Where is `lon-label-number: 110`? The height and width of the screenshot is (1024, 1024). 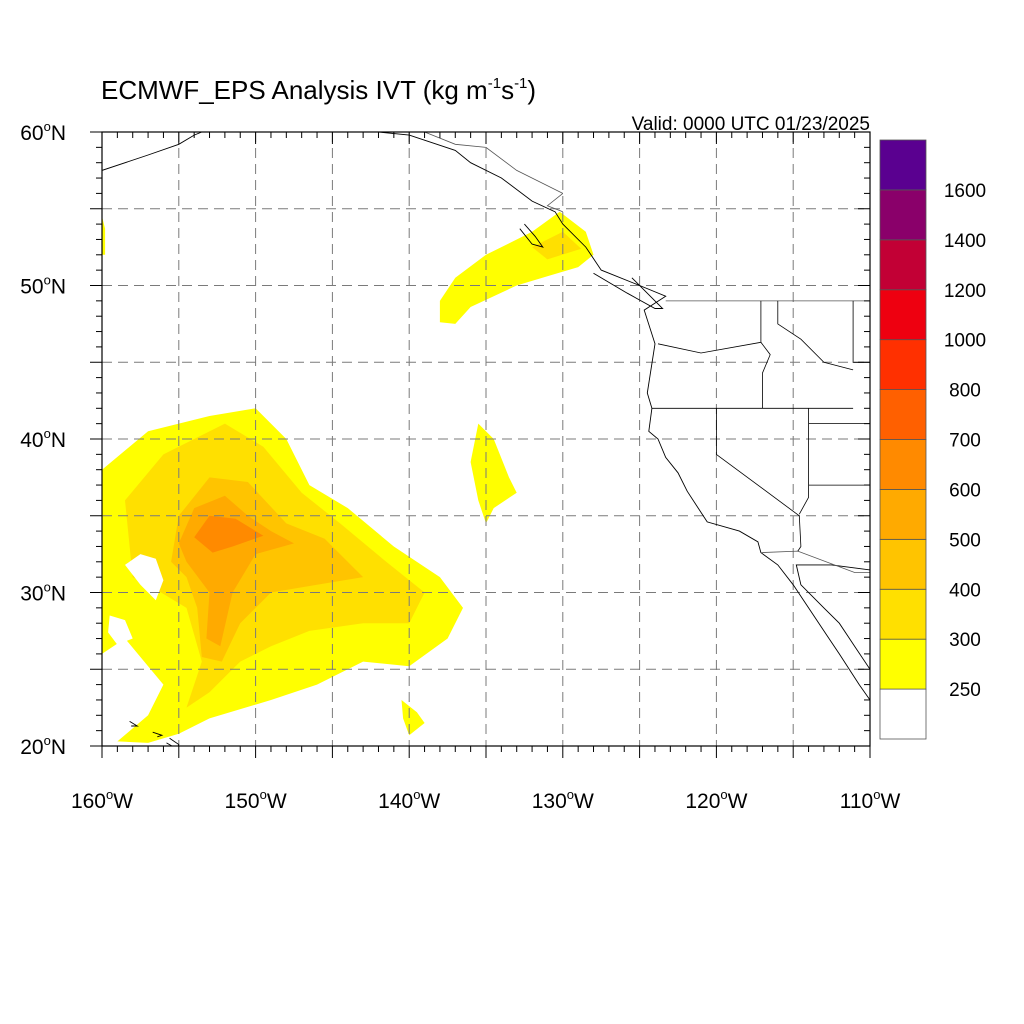 lon-label-number: 110 is located at coordinates (856, 801).